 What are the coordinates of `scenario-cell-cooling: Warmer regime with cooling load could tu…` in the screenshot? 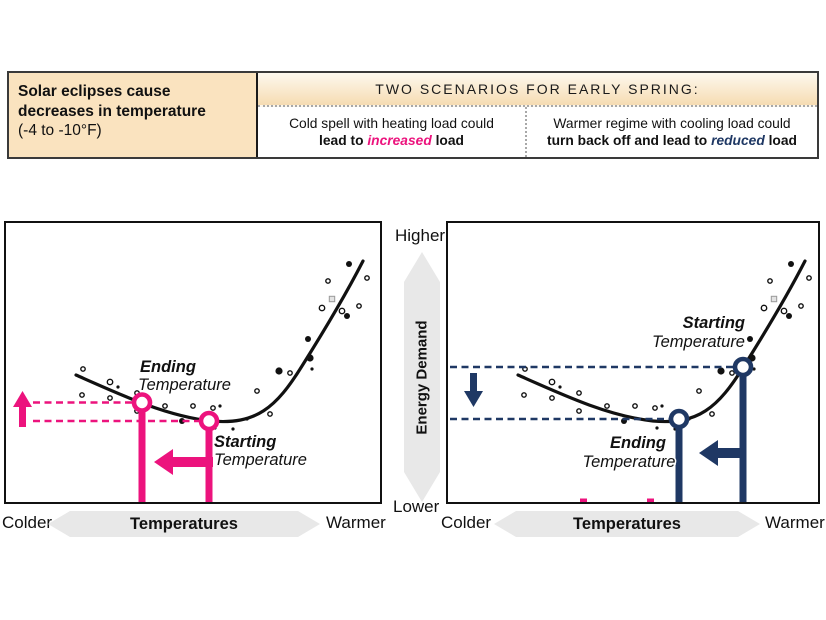 It's located at (672, 132).